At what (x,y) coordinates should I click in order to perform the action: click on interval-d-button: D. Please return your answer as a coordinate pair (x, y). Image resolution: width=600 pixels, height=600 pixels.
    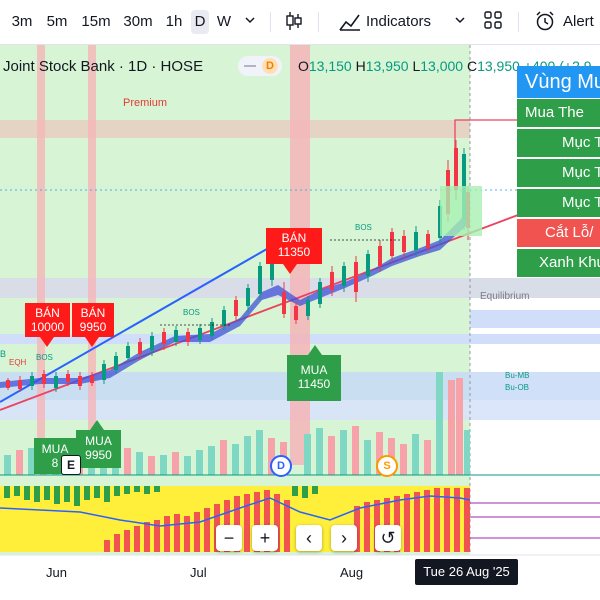
    Looking at the image, I should click on (200, 22).